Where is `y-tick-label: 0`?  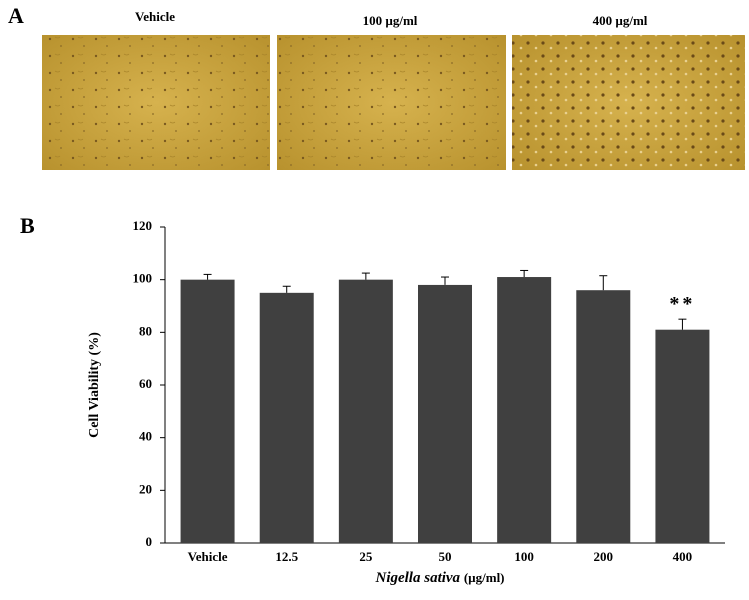
y-tick-label: 0 is located at coordinates (149, 541).